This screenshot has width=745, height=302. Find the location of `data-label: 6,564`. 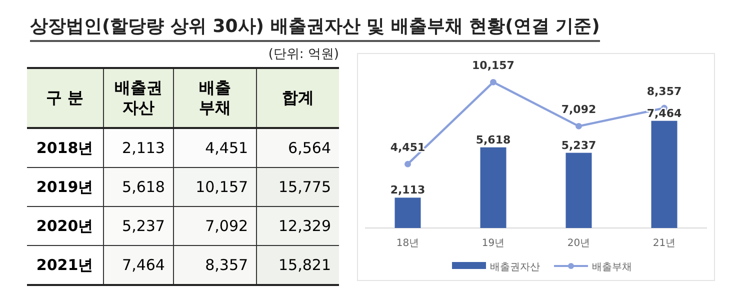

data-label: 6,564 is located at coordinates (297, 148).